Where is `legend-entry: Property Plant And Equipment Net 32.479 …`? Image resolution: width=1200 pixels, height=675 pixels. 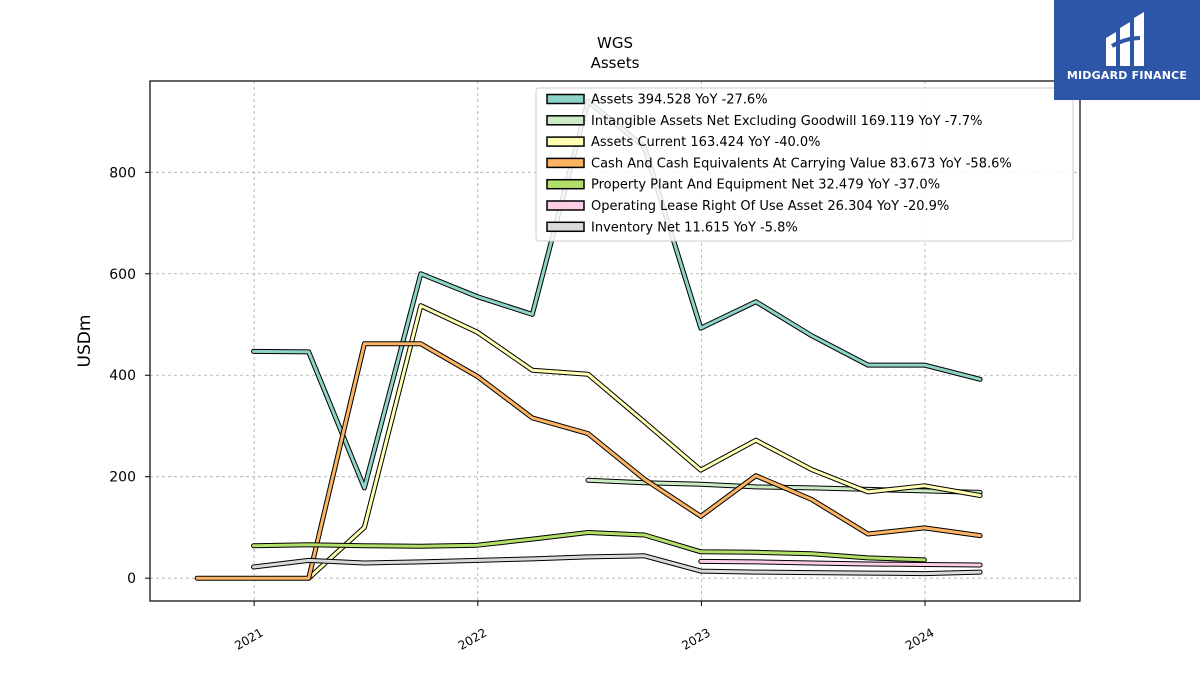 legend-entry: Property Plant And Equipment Net 32.479 … is located at coordinates (765, 185).